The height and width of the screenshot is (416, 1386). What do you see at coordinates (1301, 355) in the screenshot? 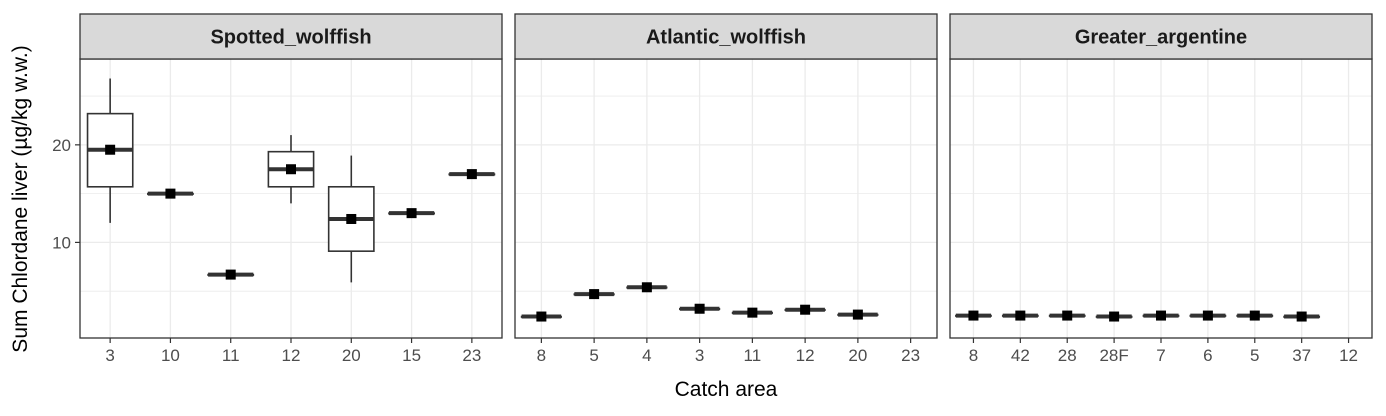
I see `x-tick-label: 37` at bounding box center [1301, 355].